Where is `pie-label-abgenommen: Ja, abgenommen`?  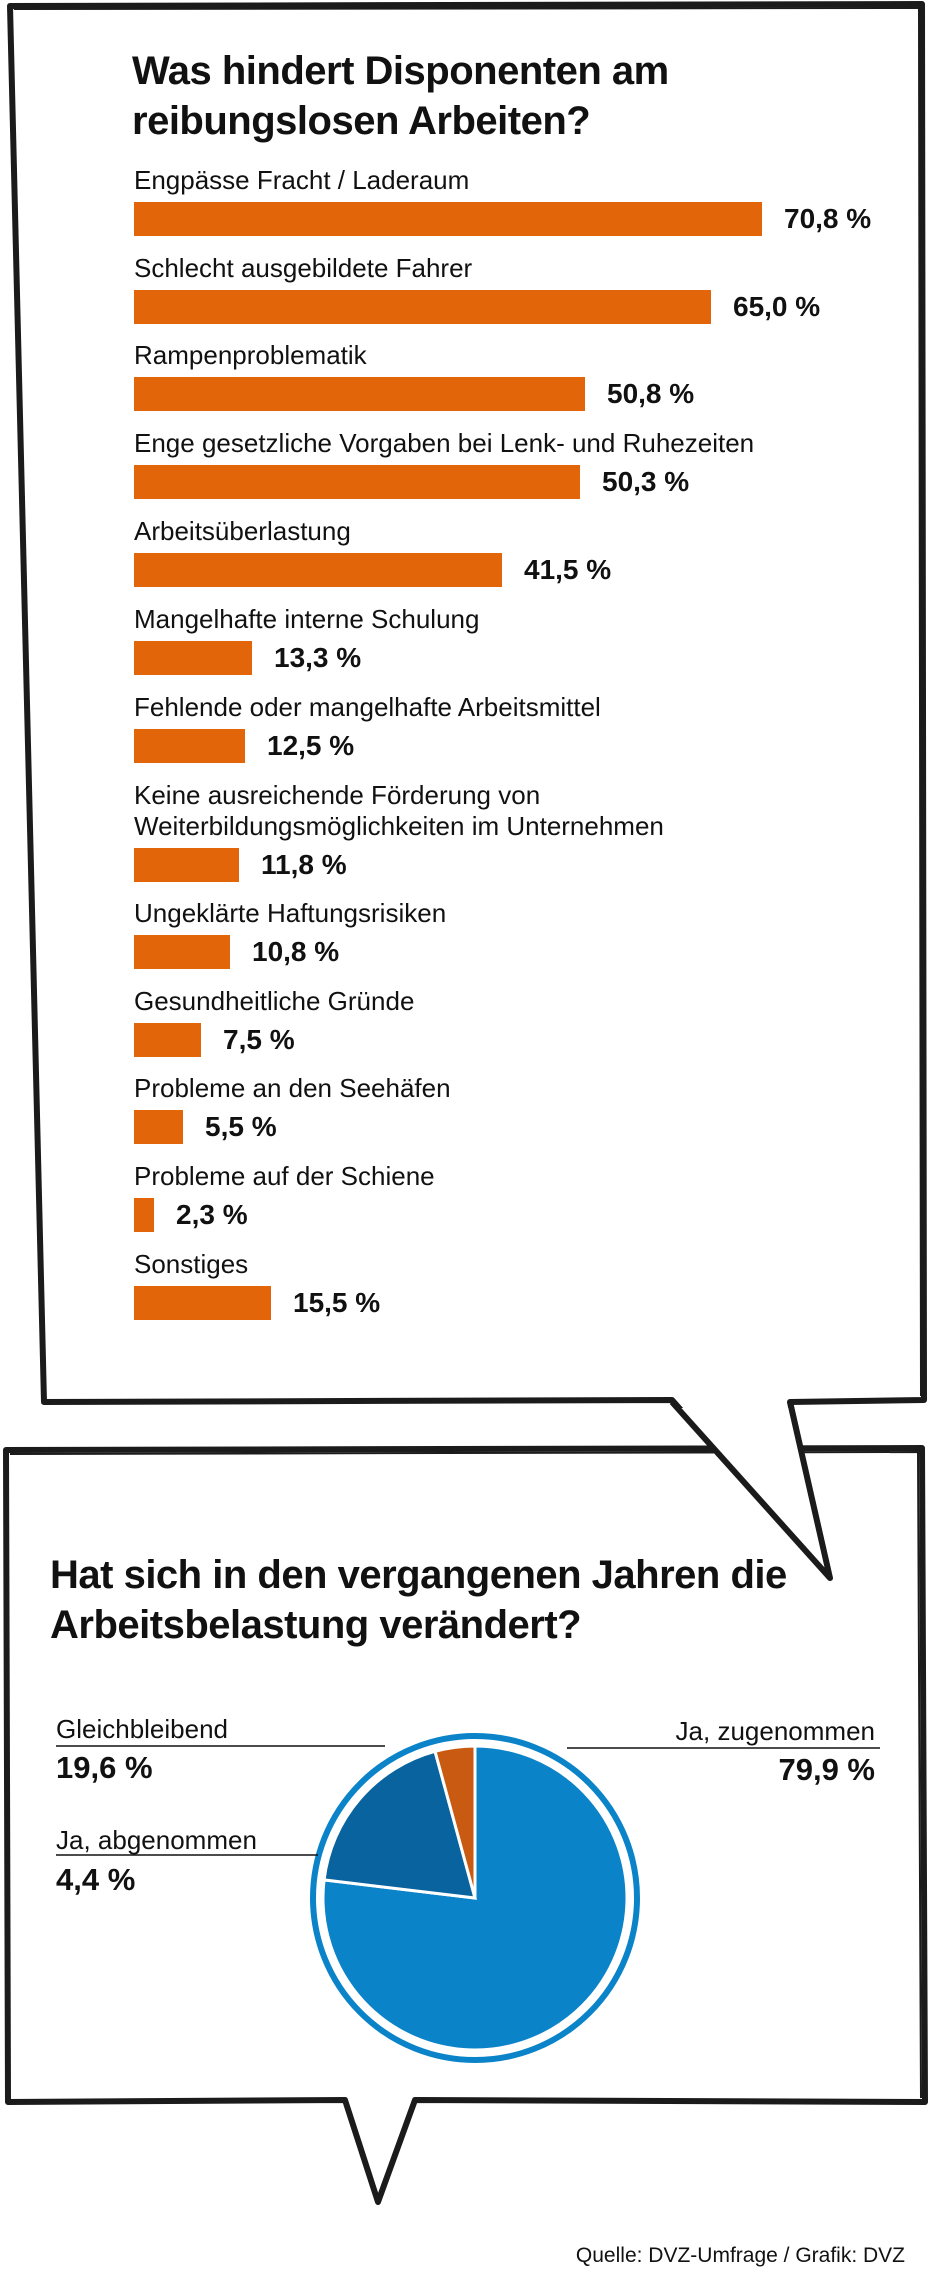 pie-label-abgenommen: Ja, abgenommen is located at coordinates (156, 1840).